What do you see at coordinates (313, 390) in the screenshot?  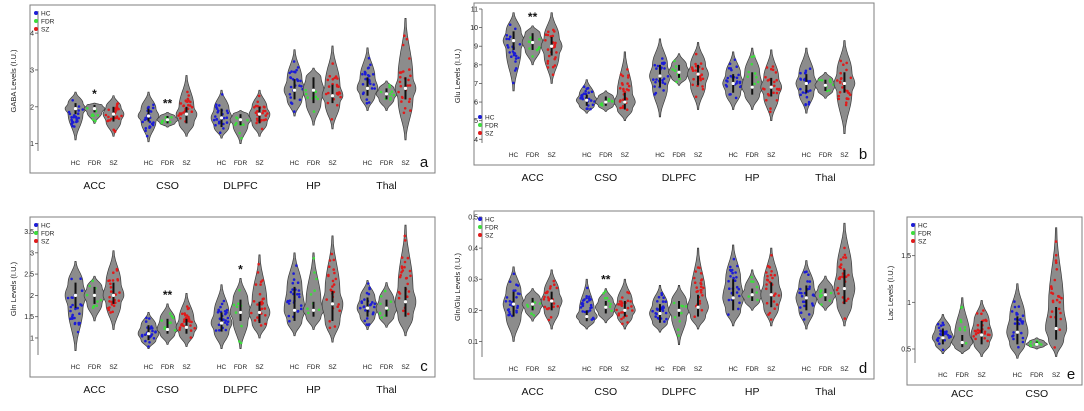 I see `region-label: HP` at bounding box center [313, 390].